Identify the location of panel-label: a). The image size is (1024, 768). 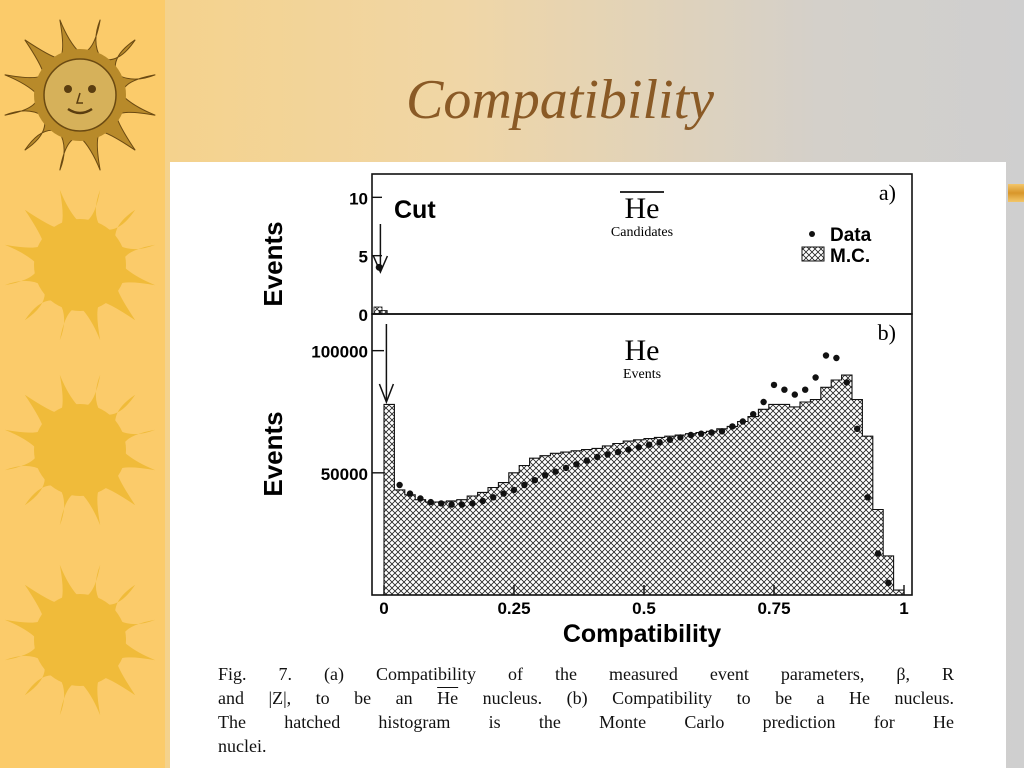
(887, 192).